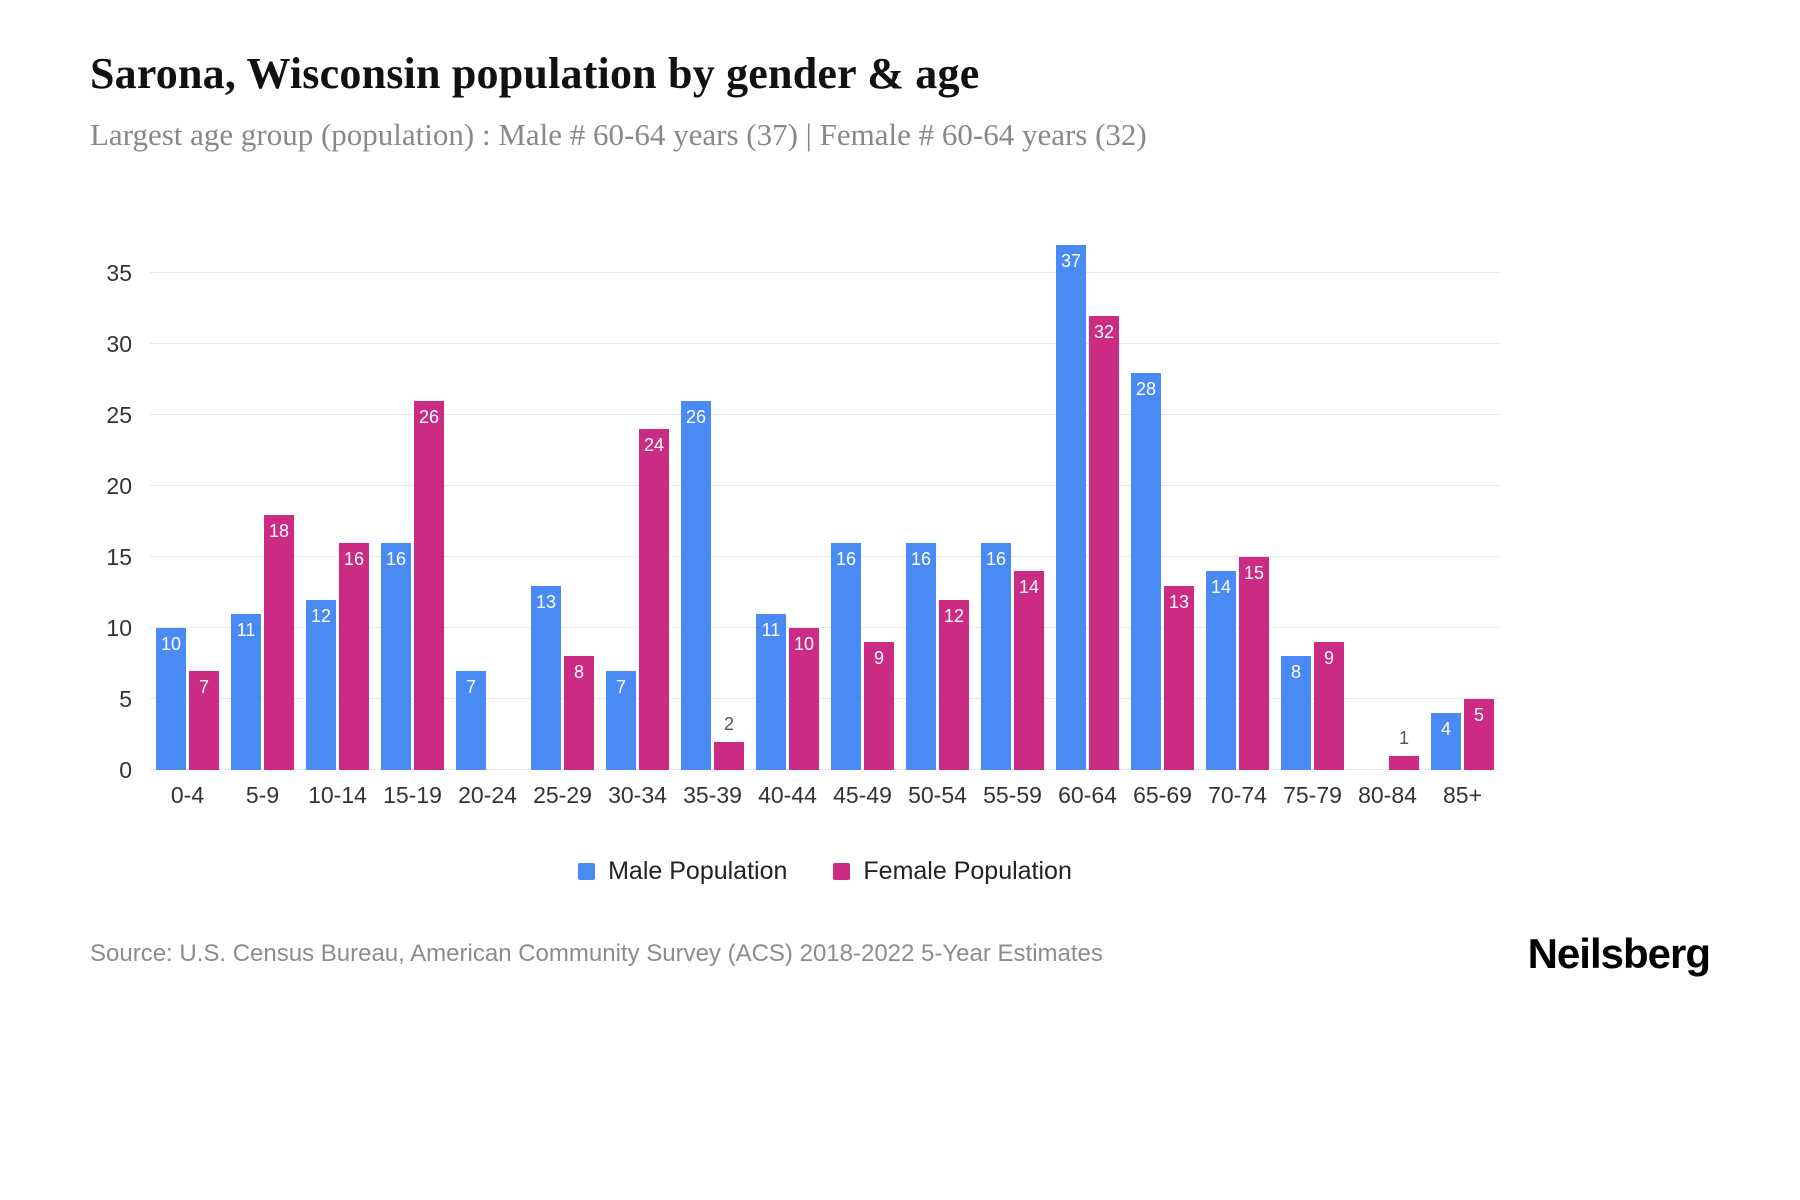 This screenshot has width=1800, height=1200. Describe the element at coordinates (187, 795) in the screenshot. I see `x-axis-label-0-4: 0-4` at that location.